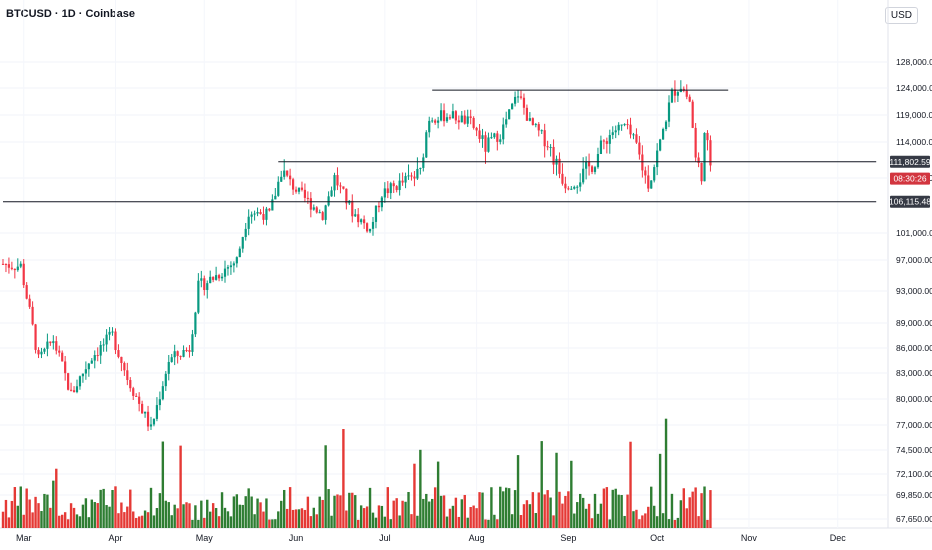 This screenshot has height=550, width=932. I want to click on y-tick-label: 93,000.00, so click(914, 291).